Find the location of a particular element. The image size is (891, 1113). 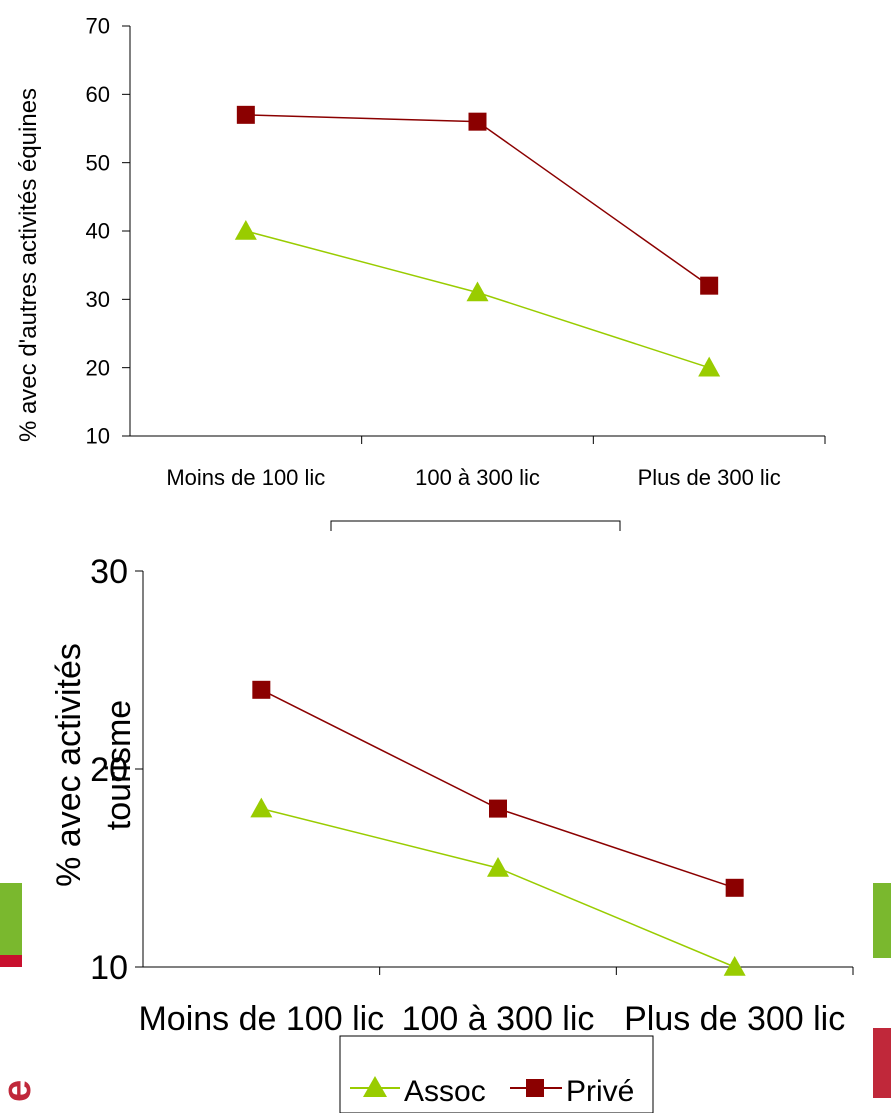

legend-prive-marker is located at coordinates (535, 1088).